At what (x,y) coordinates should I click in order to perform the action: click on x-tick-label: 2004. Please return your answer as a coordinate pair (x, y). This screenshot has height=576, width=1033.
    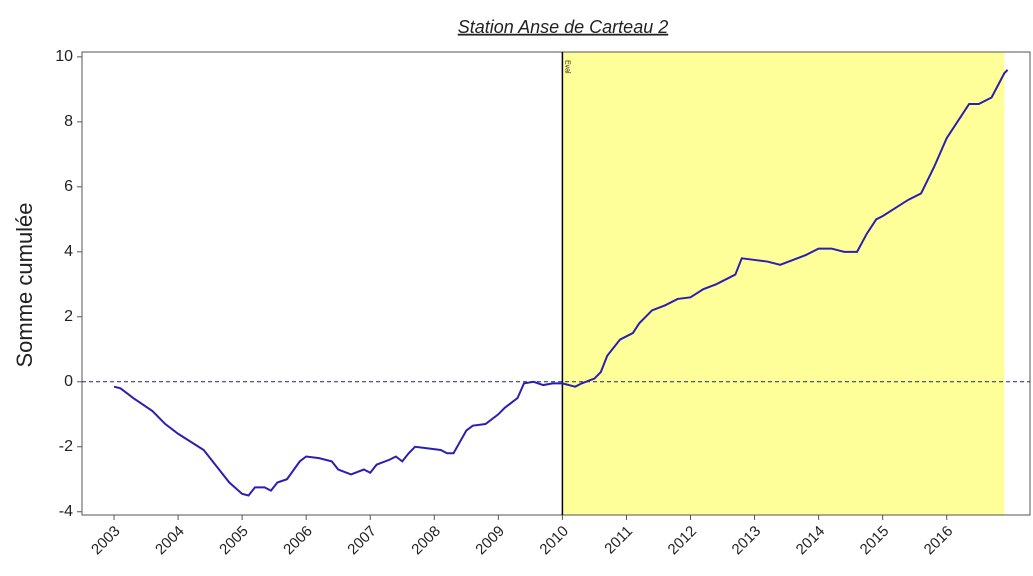
    Looking at the image, I should click on (170, 541).